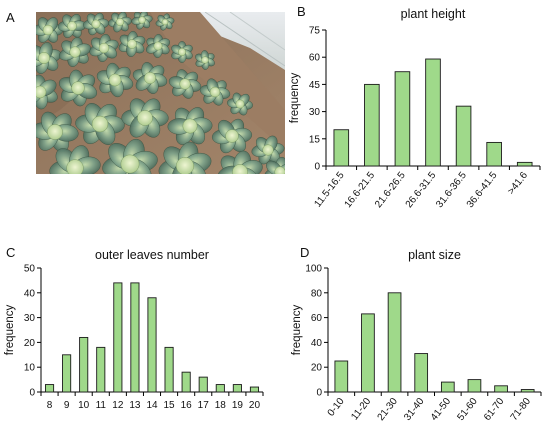 This screenshot has width=550, height=432. What do you see at coordinates (297, 330) in the screenshot?
I see `chart-d-ylabel: frequency` at bounding box center [297, 330].